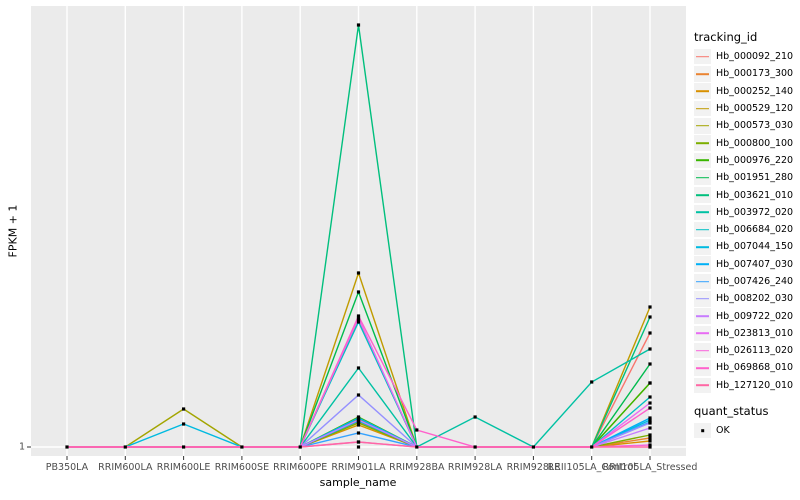 This screenshot has height=500, width=800. What do you see at coordinates (755, 299) in the screenshot?
I see `legend-entry-label: Hb_008202_030` at bounding box center [755, 299].